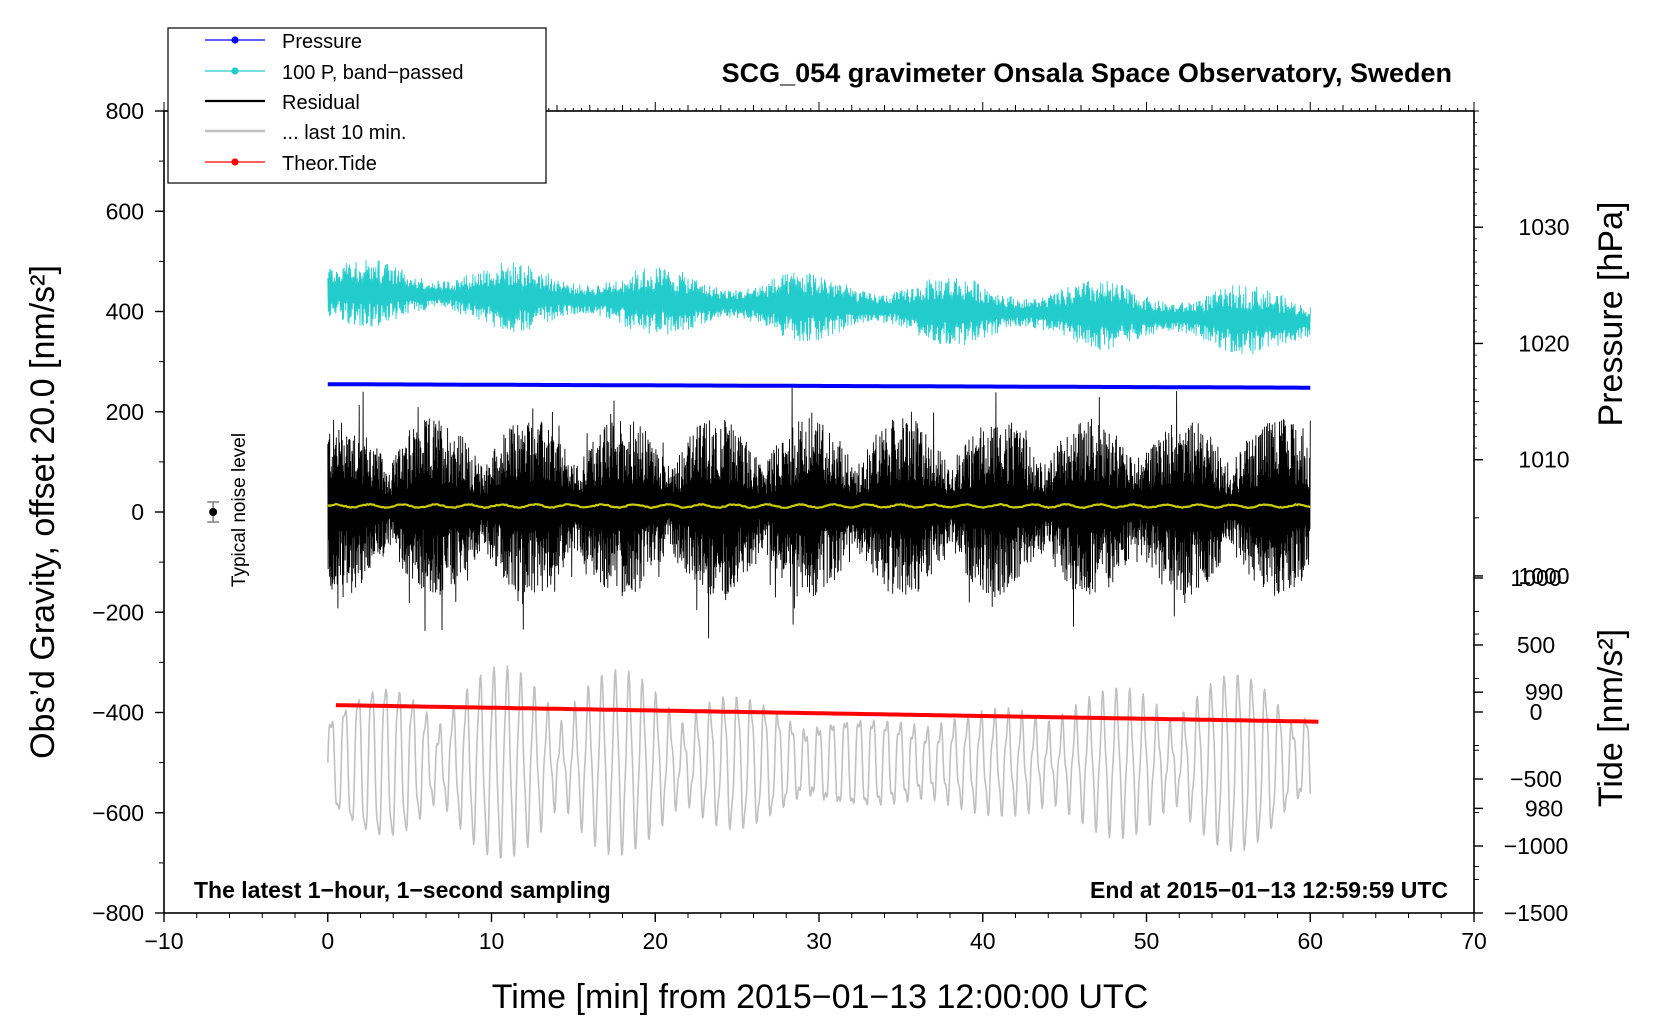  I want to click on noise-level-label: Typical noise level, so click(239, 510).